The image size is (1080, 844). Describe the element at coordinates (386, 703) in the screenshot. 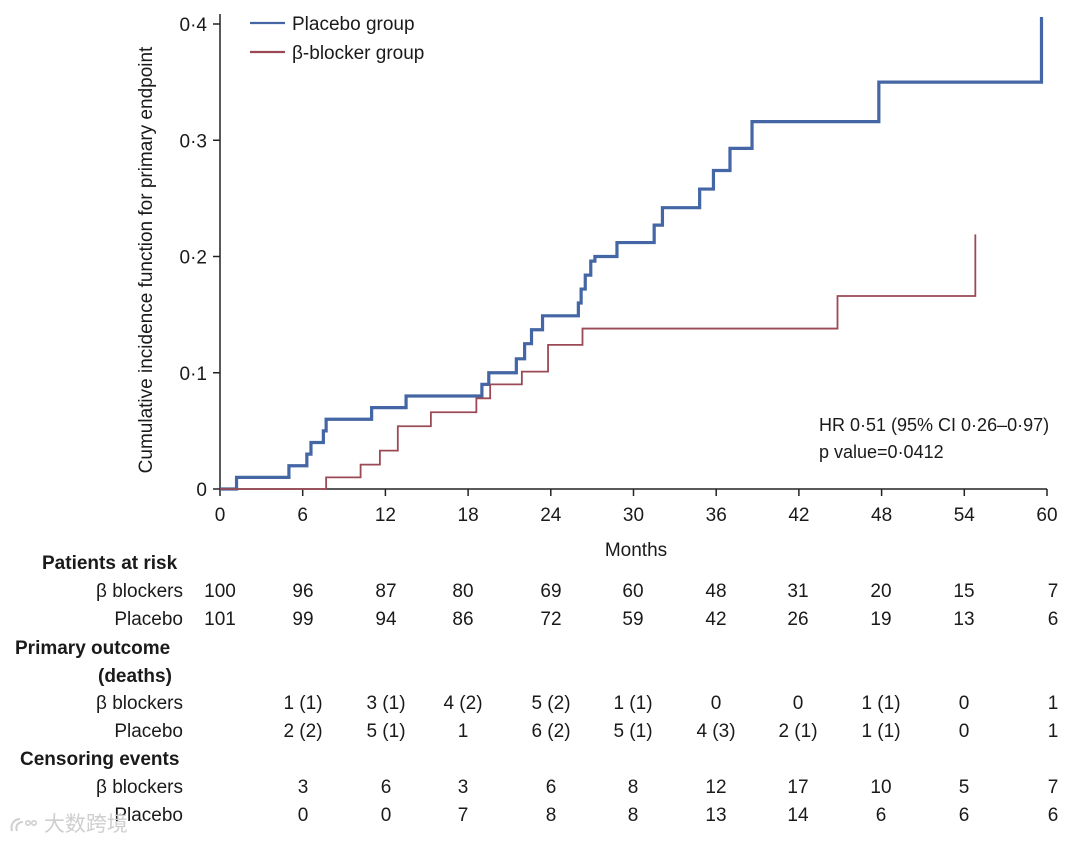

I see `deaths-beta-cell: 3 (1)` at that location.